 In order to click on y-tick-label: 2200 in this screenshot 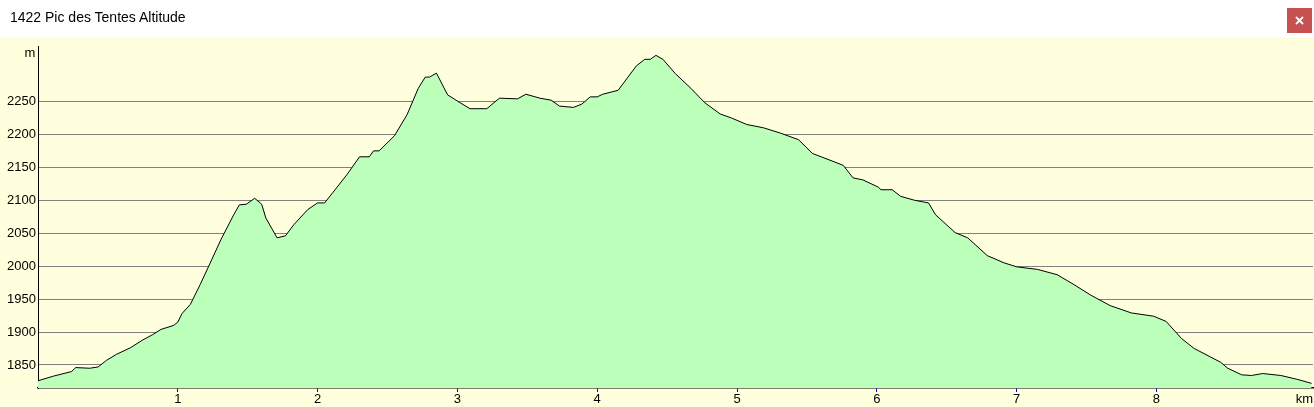, I will do `click(21, 133)`.